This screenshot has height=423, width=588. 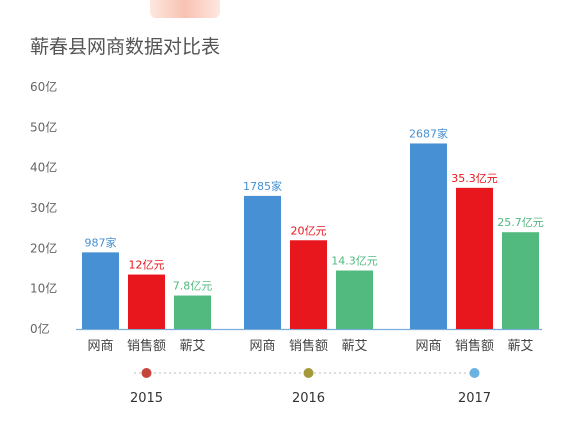 I want to click on year-label: 2015, so click(x=146, y=398).